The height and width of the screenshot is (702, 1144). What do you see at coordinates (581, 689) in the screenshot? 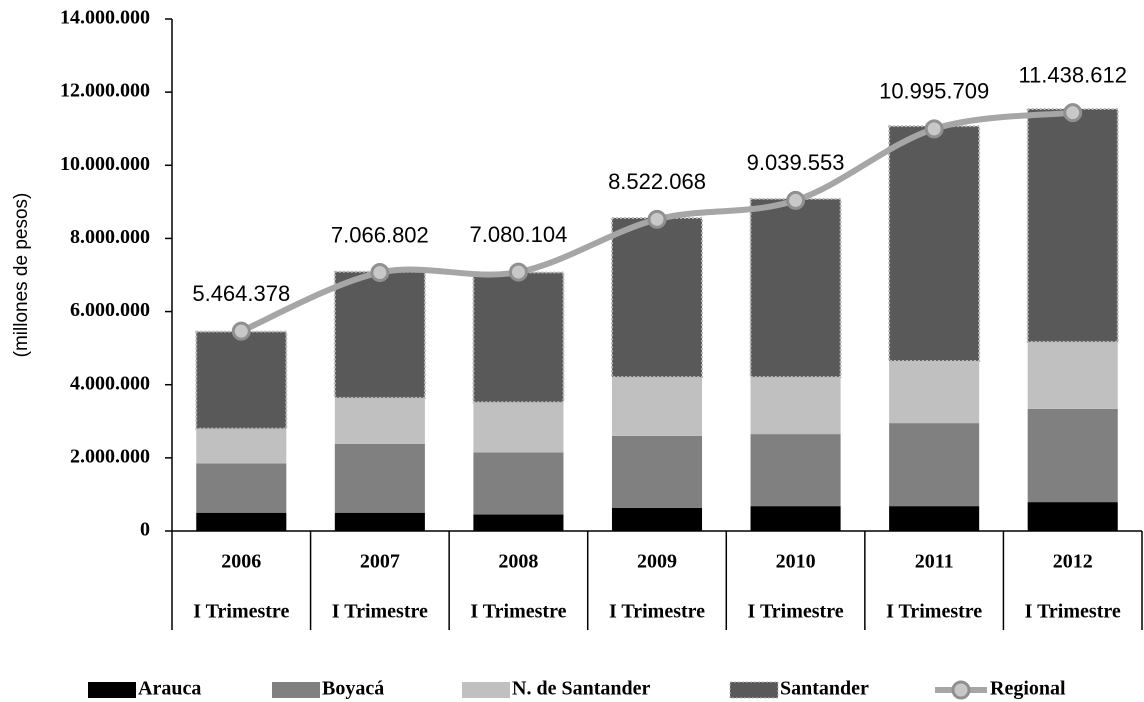
I see `legend-label: N. de Santander` at bounding box center [581, 689].